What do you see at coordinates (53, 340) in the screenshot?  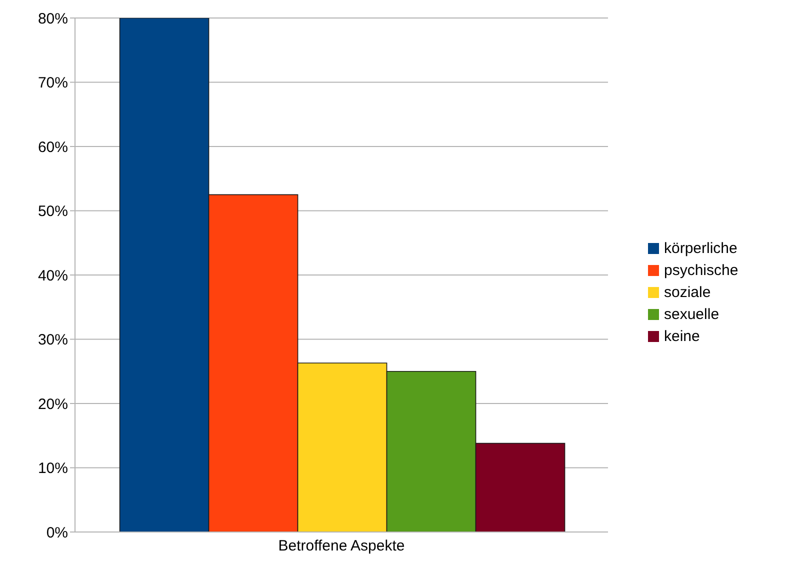 I see `y-tick-label: 30%` at bounding box center [53, 340].